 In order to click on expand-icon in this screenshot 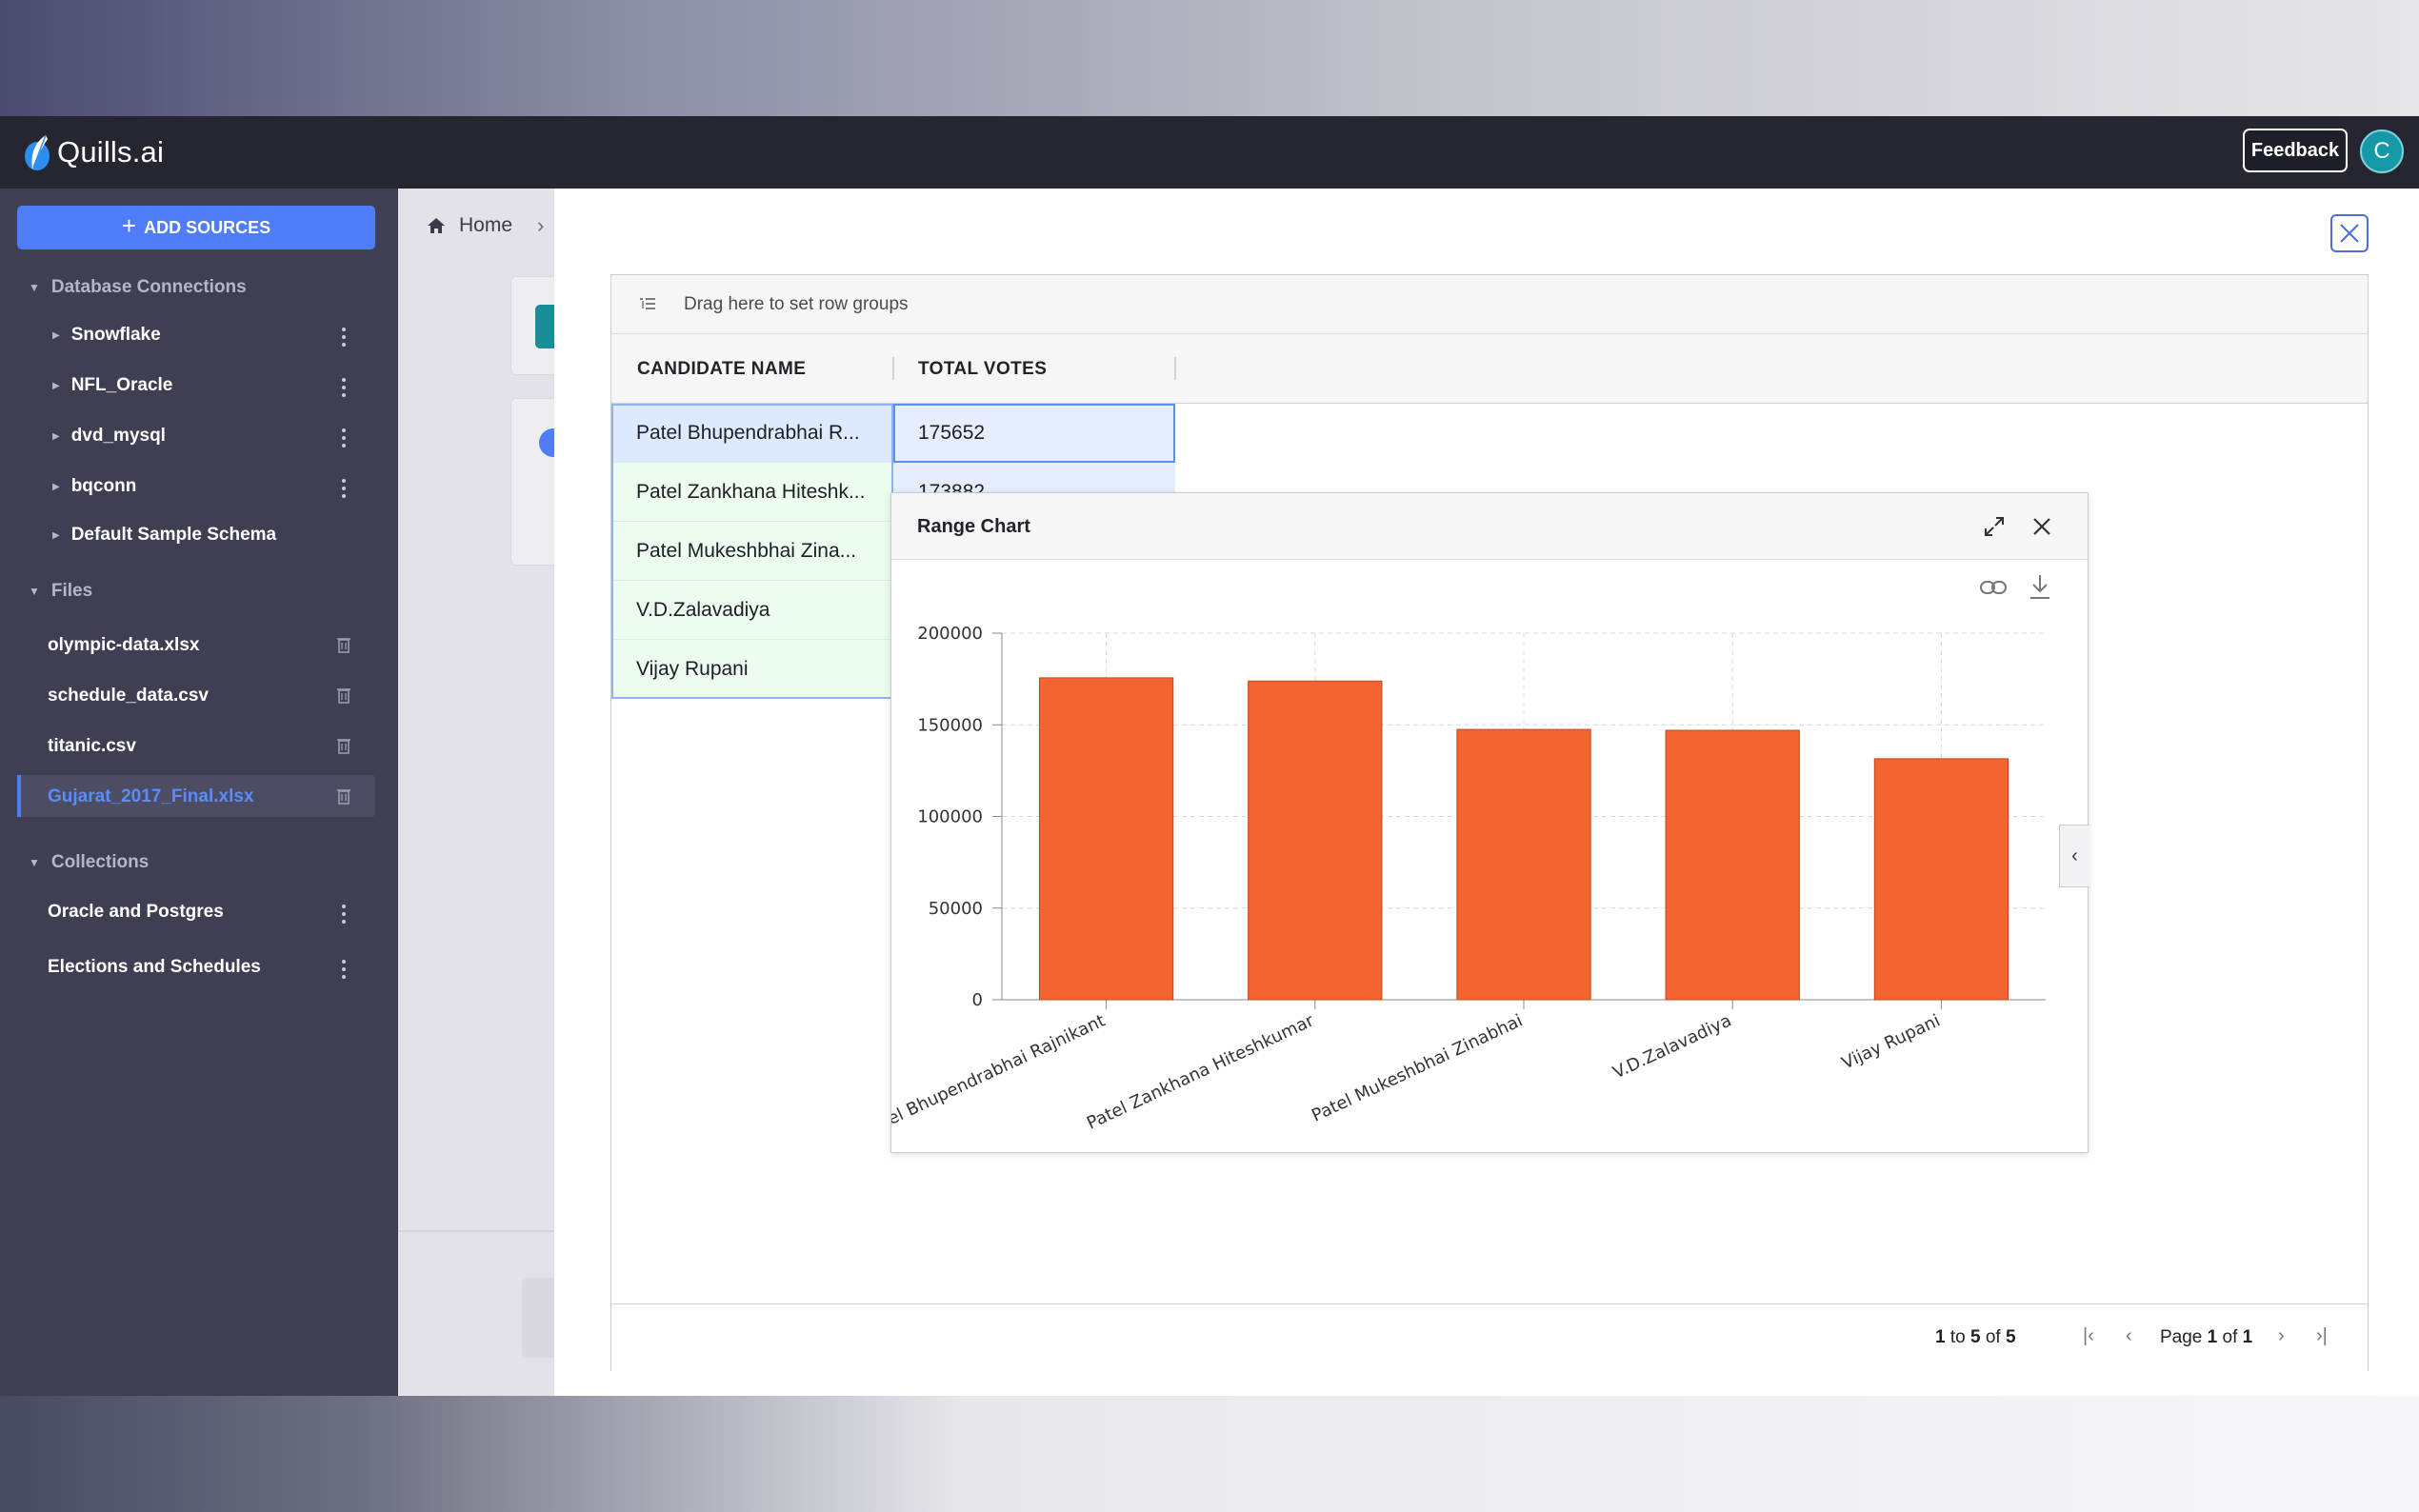, I will do `click(1994, 526)`.